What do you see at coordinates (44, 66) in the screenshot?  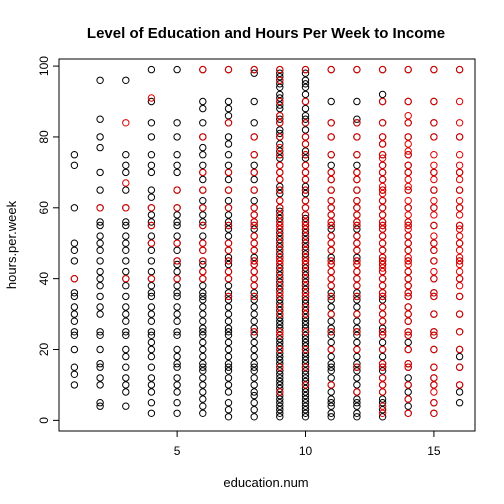 I see `y-tick-label: 100` at bounding box center [44, 66].